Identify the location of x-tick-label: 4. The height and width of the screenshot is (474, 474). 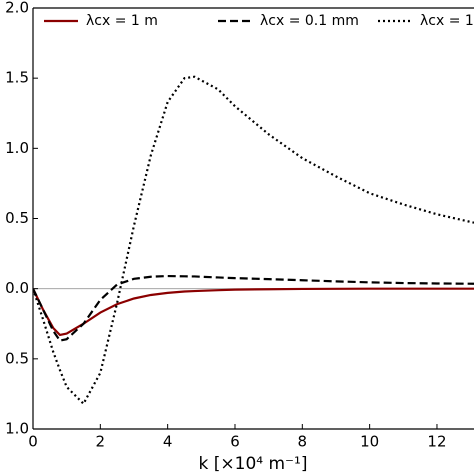
(168, 442).